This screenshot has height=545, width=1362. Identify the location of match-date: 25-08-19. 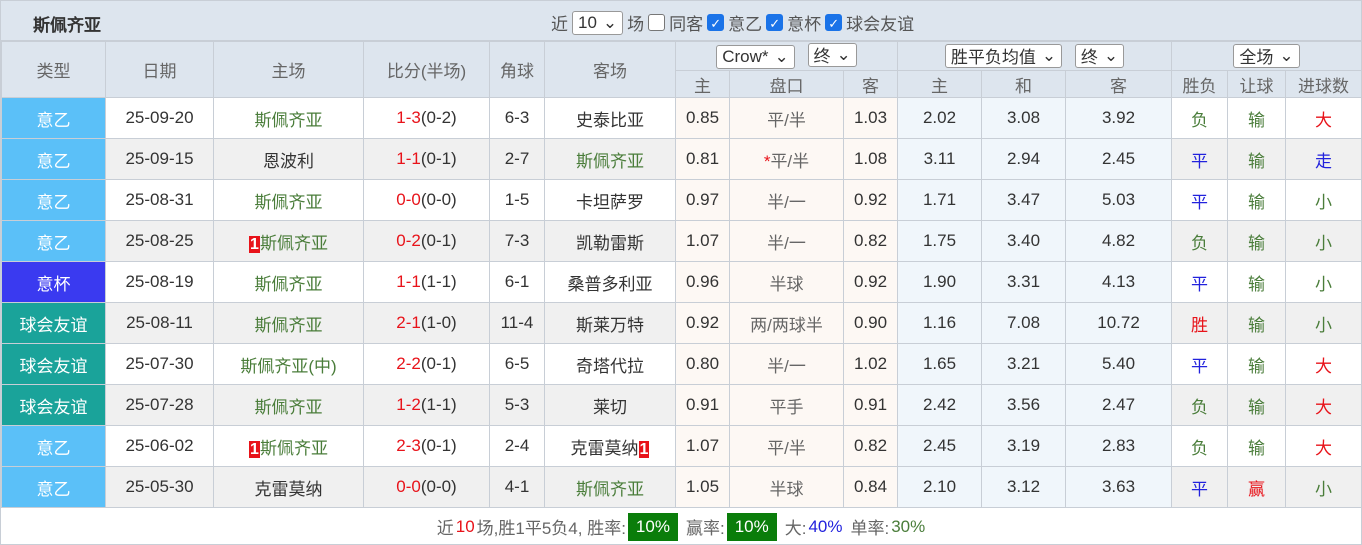
(159, 282).